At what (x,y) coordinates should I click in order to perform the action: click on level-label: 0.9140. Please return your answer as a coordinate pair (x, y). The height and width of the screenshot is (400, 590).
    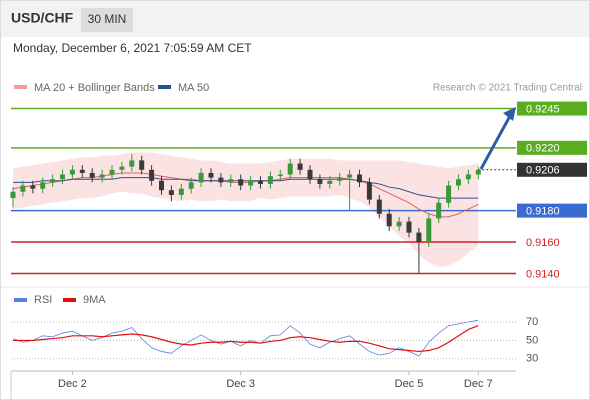
    Looking at the image, I should click on (543, 274).